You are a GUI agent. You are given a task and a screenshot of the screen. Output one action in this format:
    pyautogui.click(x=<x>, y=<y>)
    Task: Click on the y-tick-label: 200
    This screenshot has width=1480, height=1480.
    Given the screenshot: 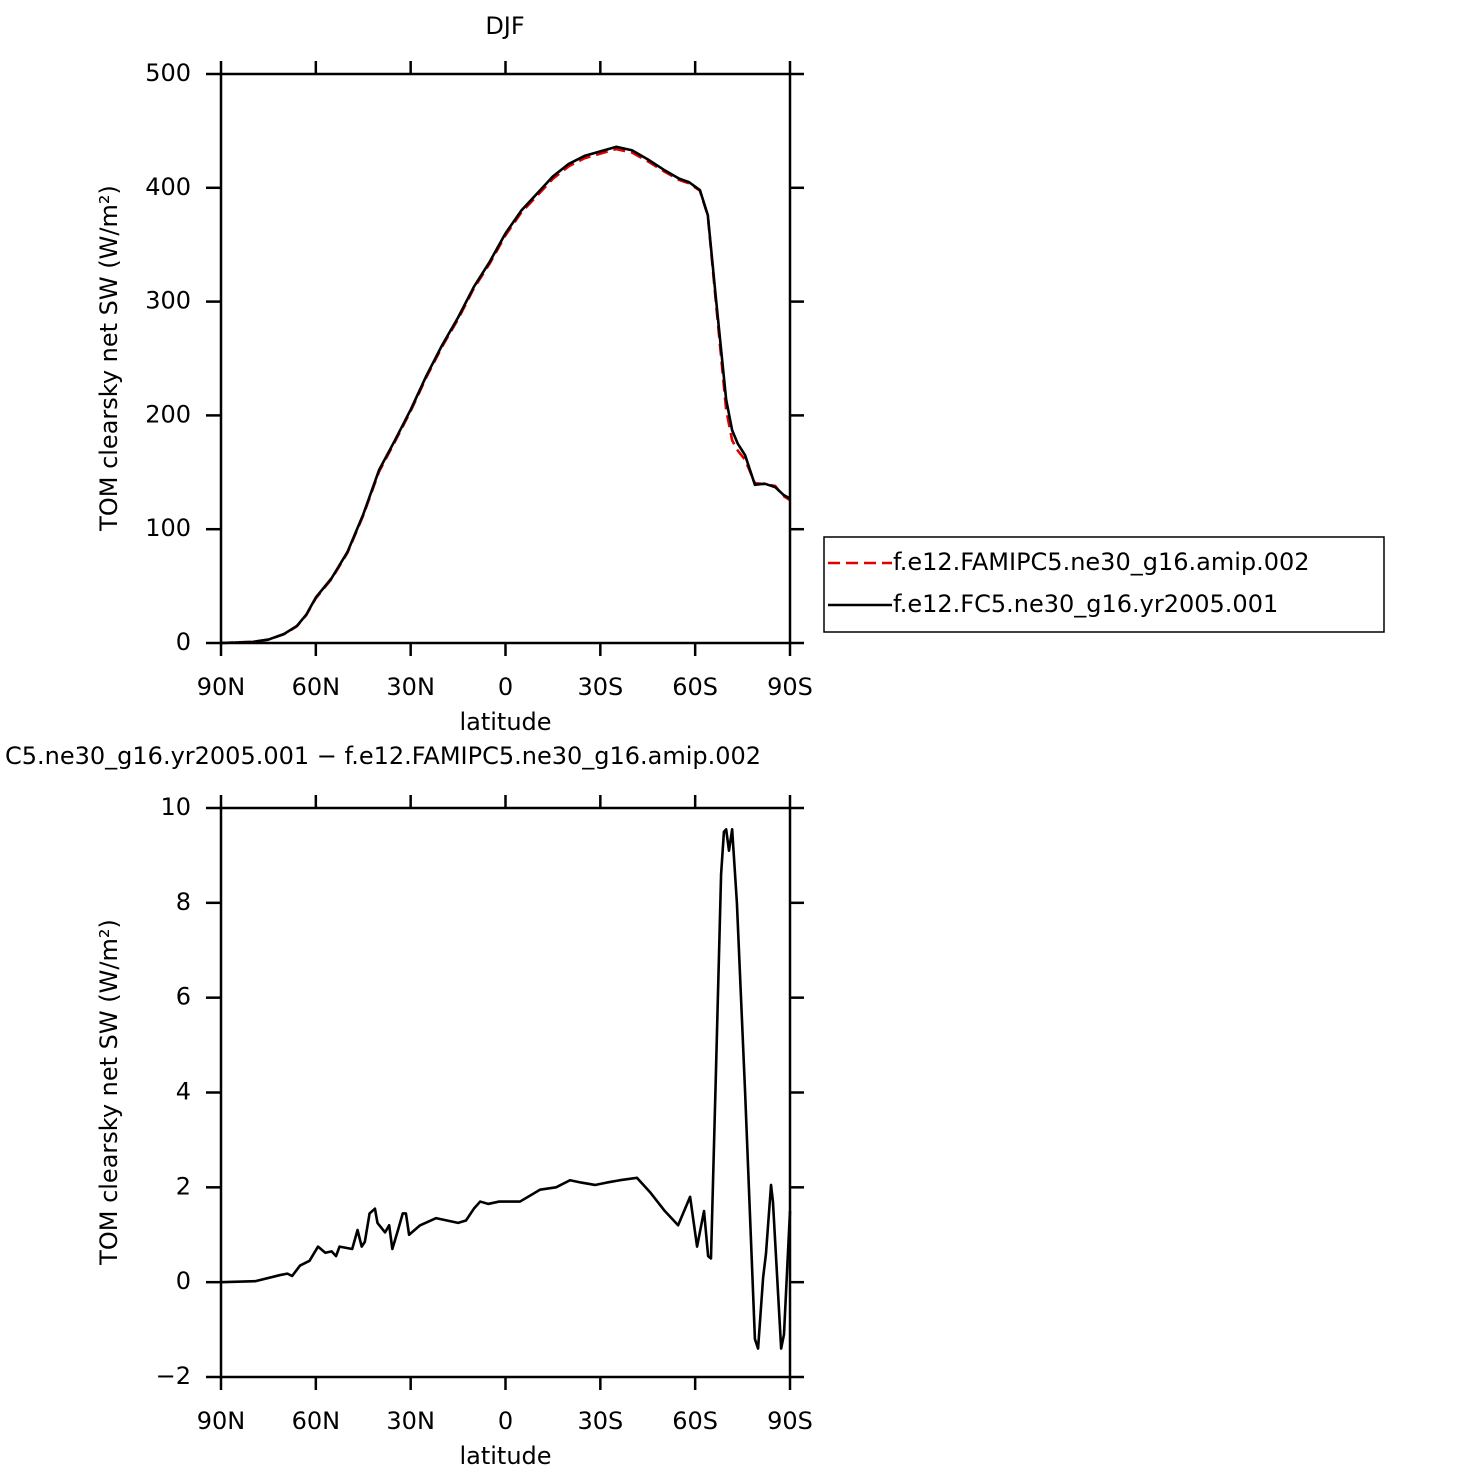 What is the action you would take?
    pyautogui.click(x=168, y=414)
    